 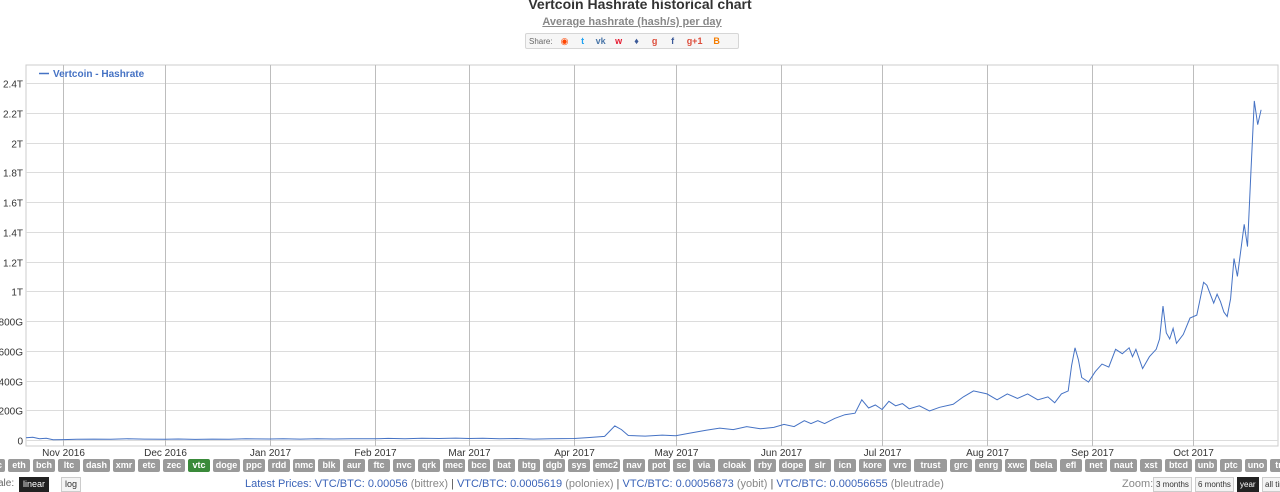 I want to click on zoom-6-months-button: 6 months, so click(x=1214, y=484).